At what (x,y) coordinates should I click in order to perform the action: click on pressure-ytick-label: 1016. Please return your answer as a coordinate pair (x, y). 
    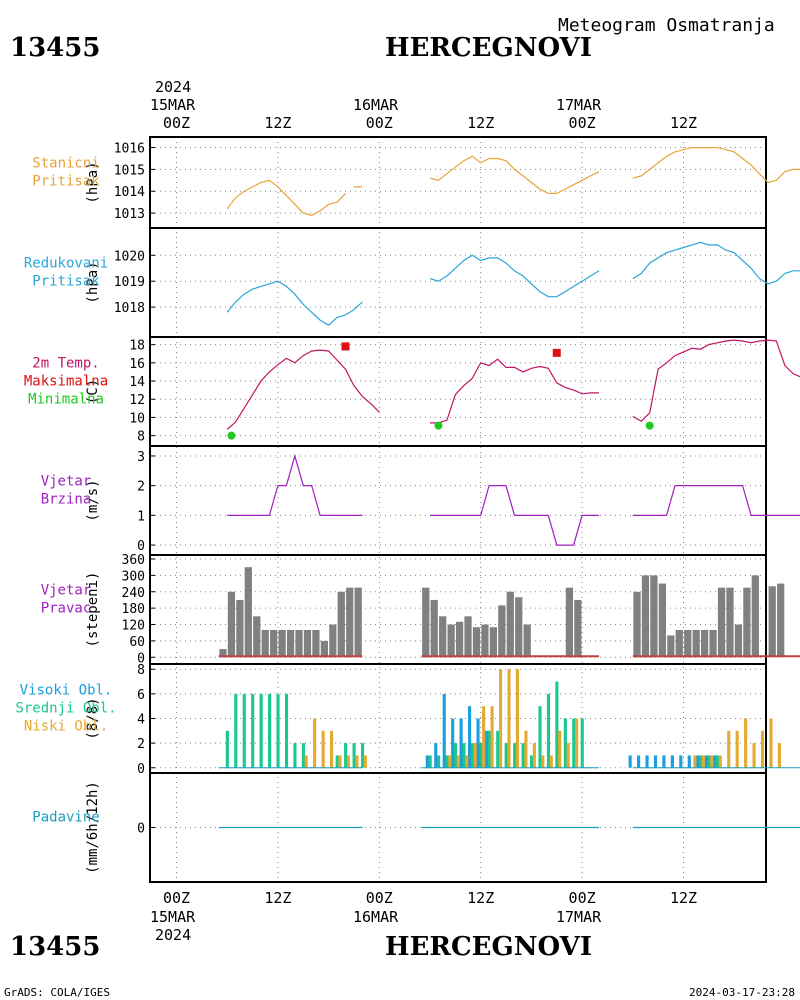
    Looking at the image, I should click on (129, 149).